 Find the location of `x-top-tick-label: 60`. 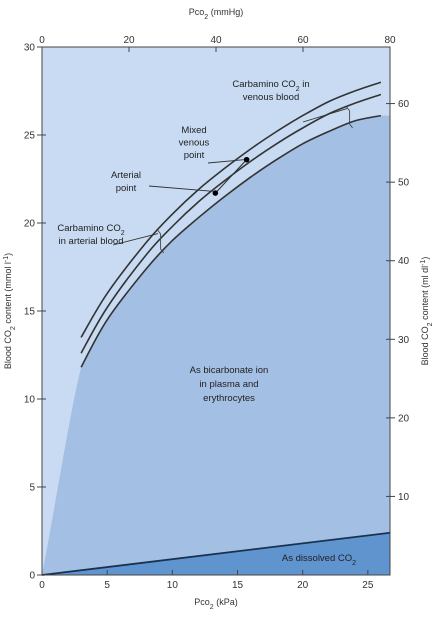

x-top-tick-label: 60 is located at coordinates (303, 40).